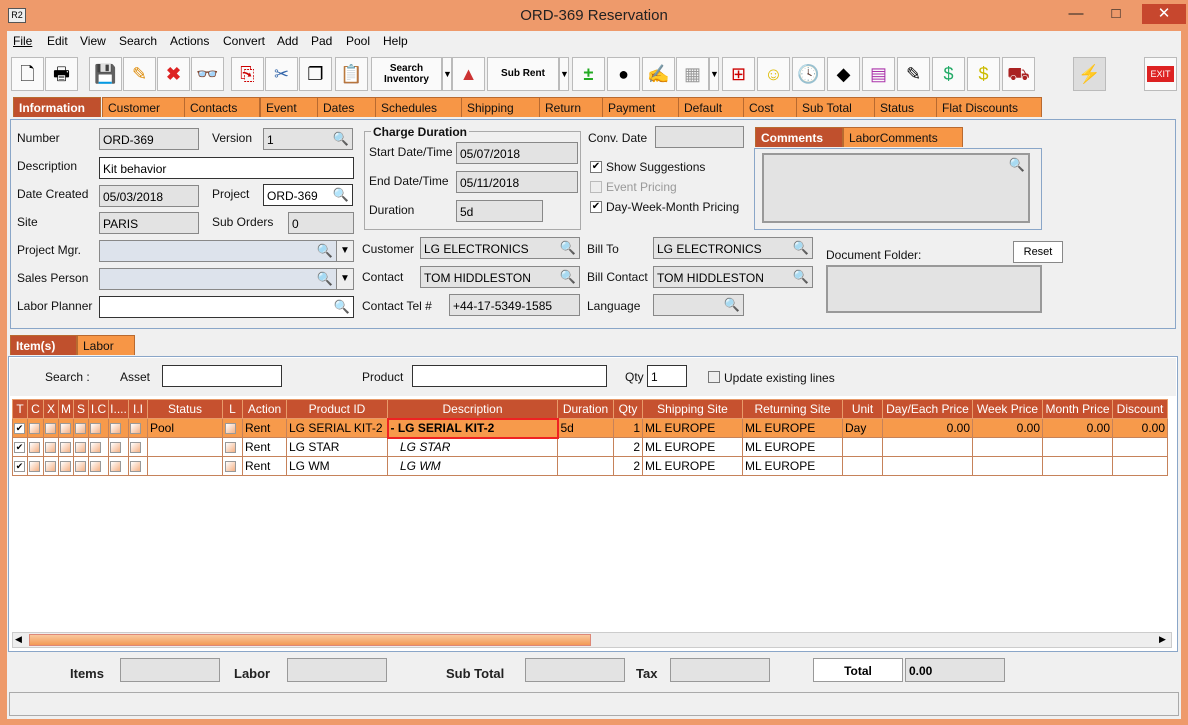 The height and width of the screenshot is (725, 1188). I want to click on tab-dates: Dates, so click(346, 107).